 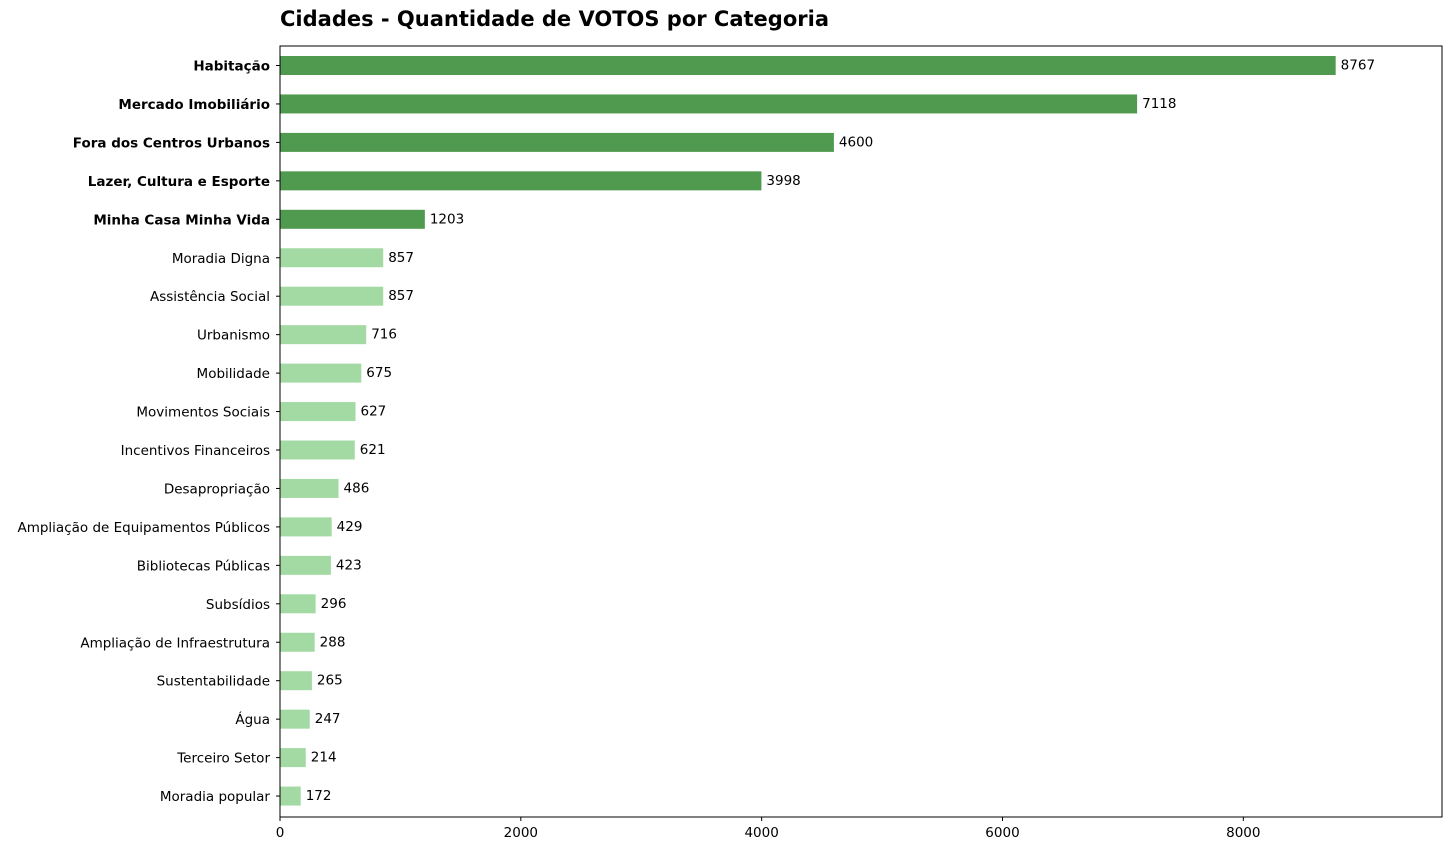 I want to click on category-label: Bibliotecas Públicas, so click(x=203, y=566).